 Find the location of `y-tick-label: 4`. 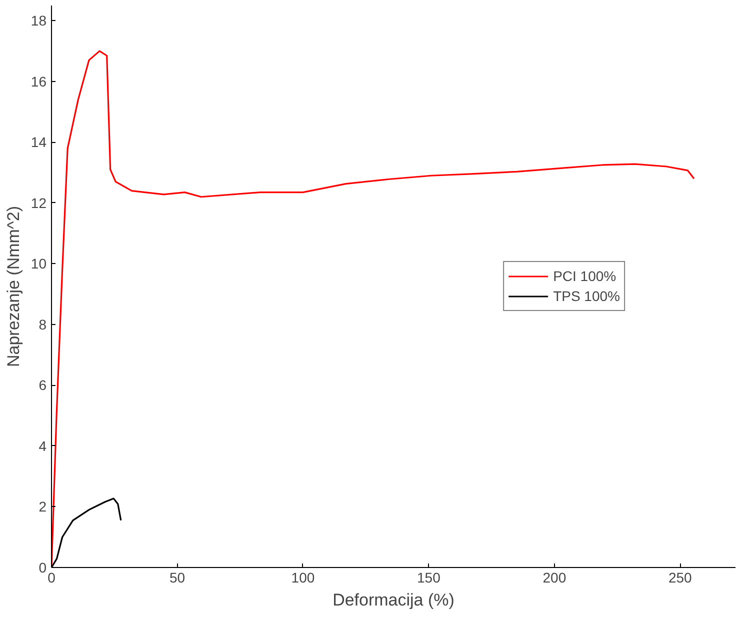

y-tick-label: 4 is located at coordinates (42, 446).